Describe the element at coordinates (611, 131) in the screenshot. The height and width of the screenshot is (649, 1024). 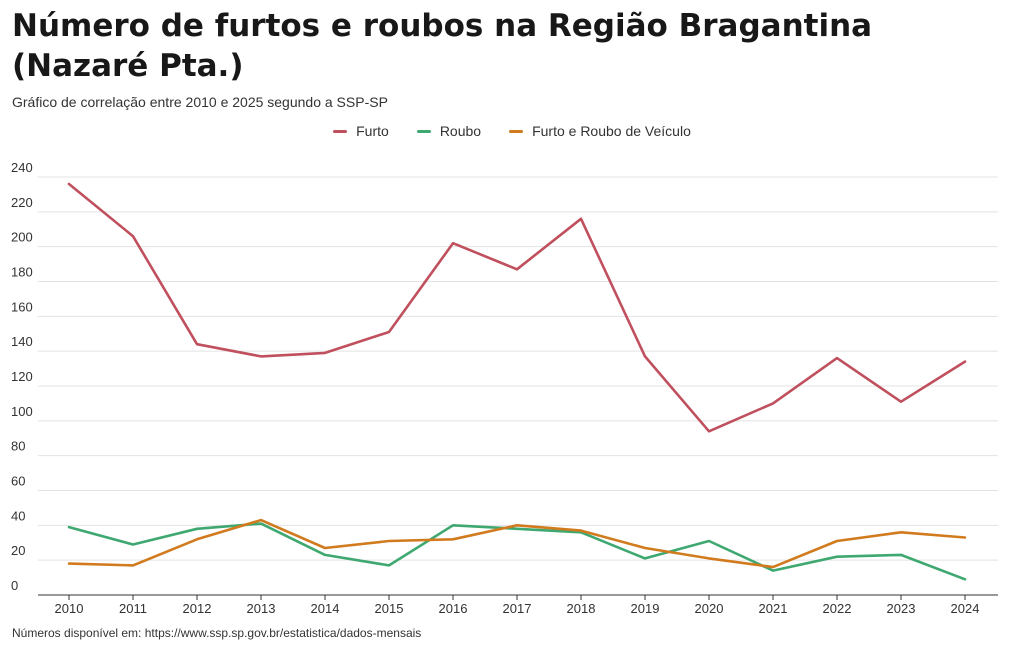
I see `legend-label-veiculo: Furto e Roubo de Veículo` at that location.